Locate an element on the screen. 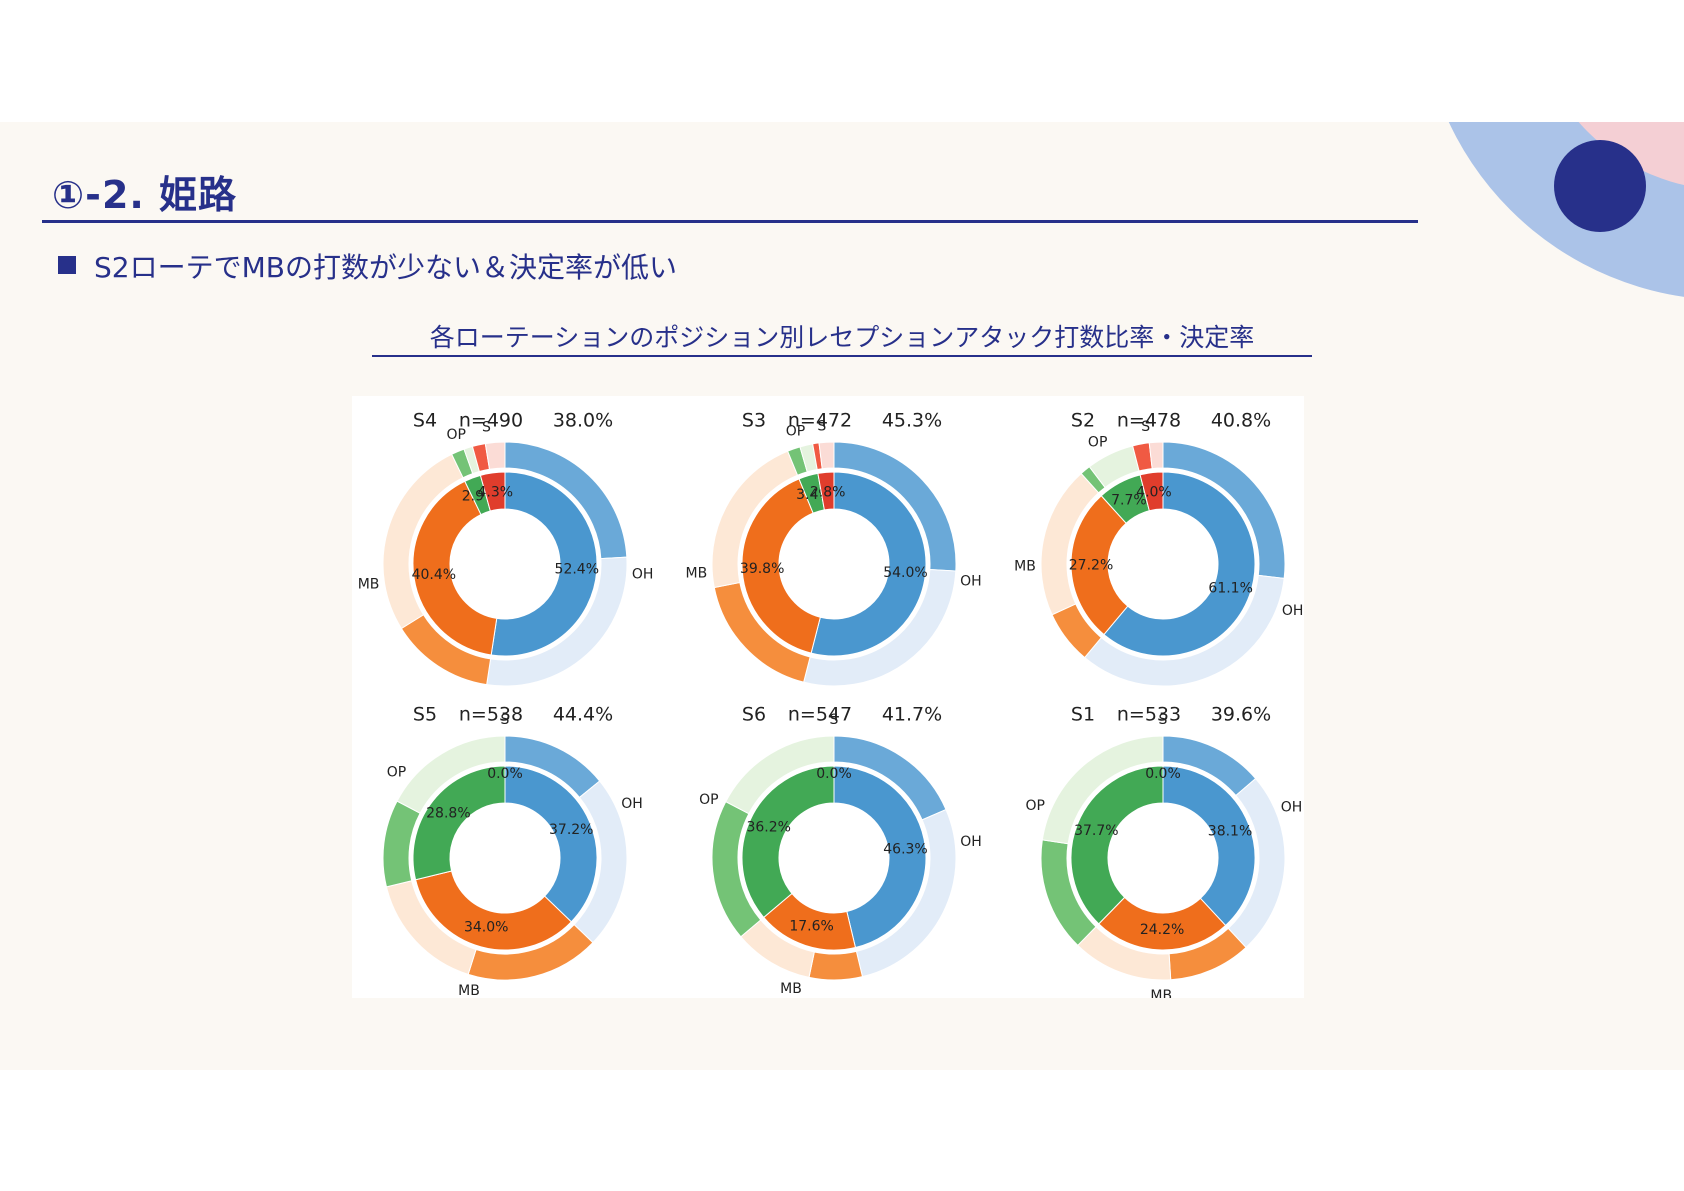 The height and width of the screenshot is (1191, 1684). sample-count: n=547 is located at coordinates (820, 715).